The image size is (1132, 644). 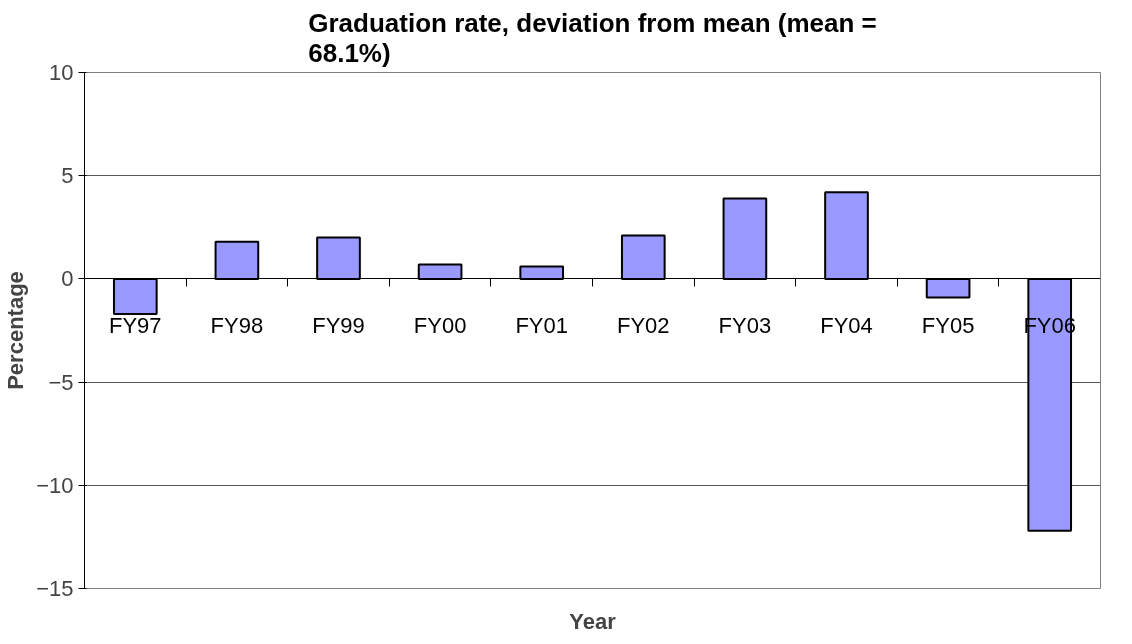 What do you see at coordinates (135, 325) in the screenshot?
I see `x-tick-label: FY97` at bounding box center [135, 325].